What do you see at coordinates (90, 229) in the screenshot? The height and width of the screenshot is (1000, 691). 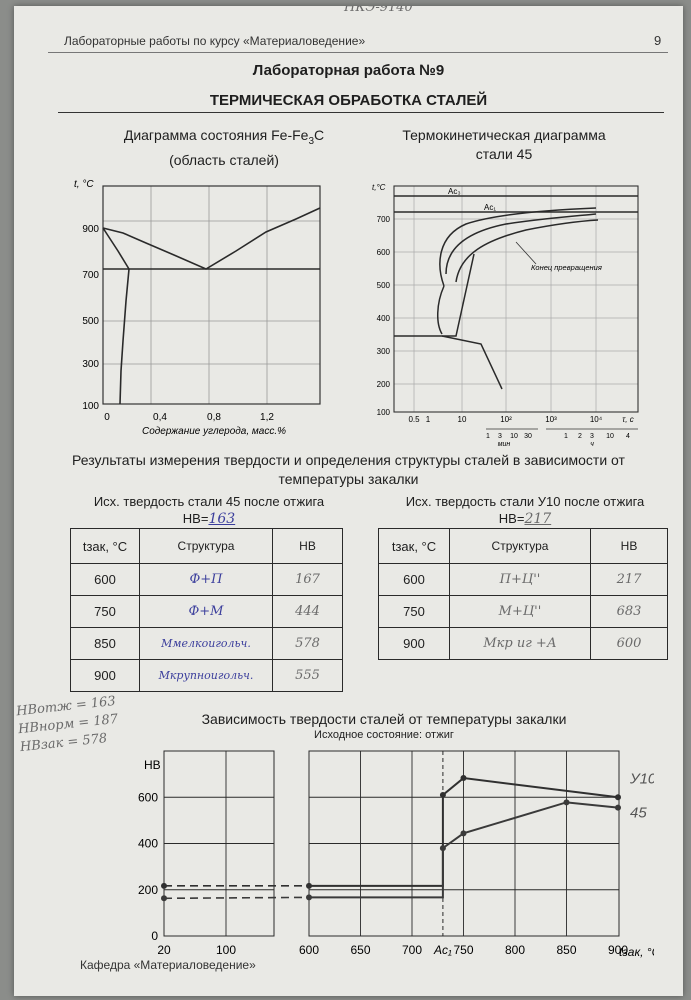 I see `phase-ytick: 900` at bounding box center [90, 229].